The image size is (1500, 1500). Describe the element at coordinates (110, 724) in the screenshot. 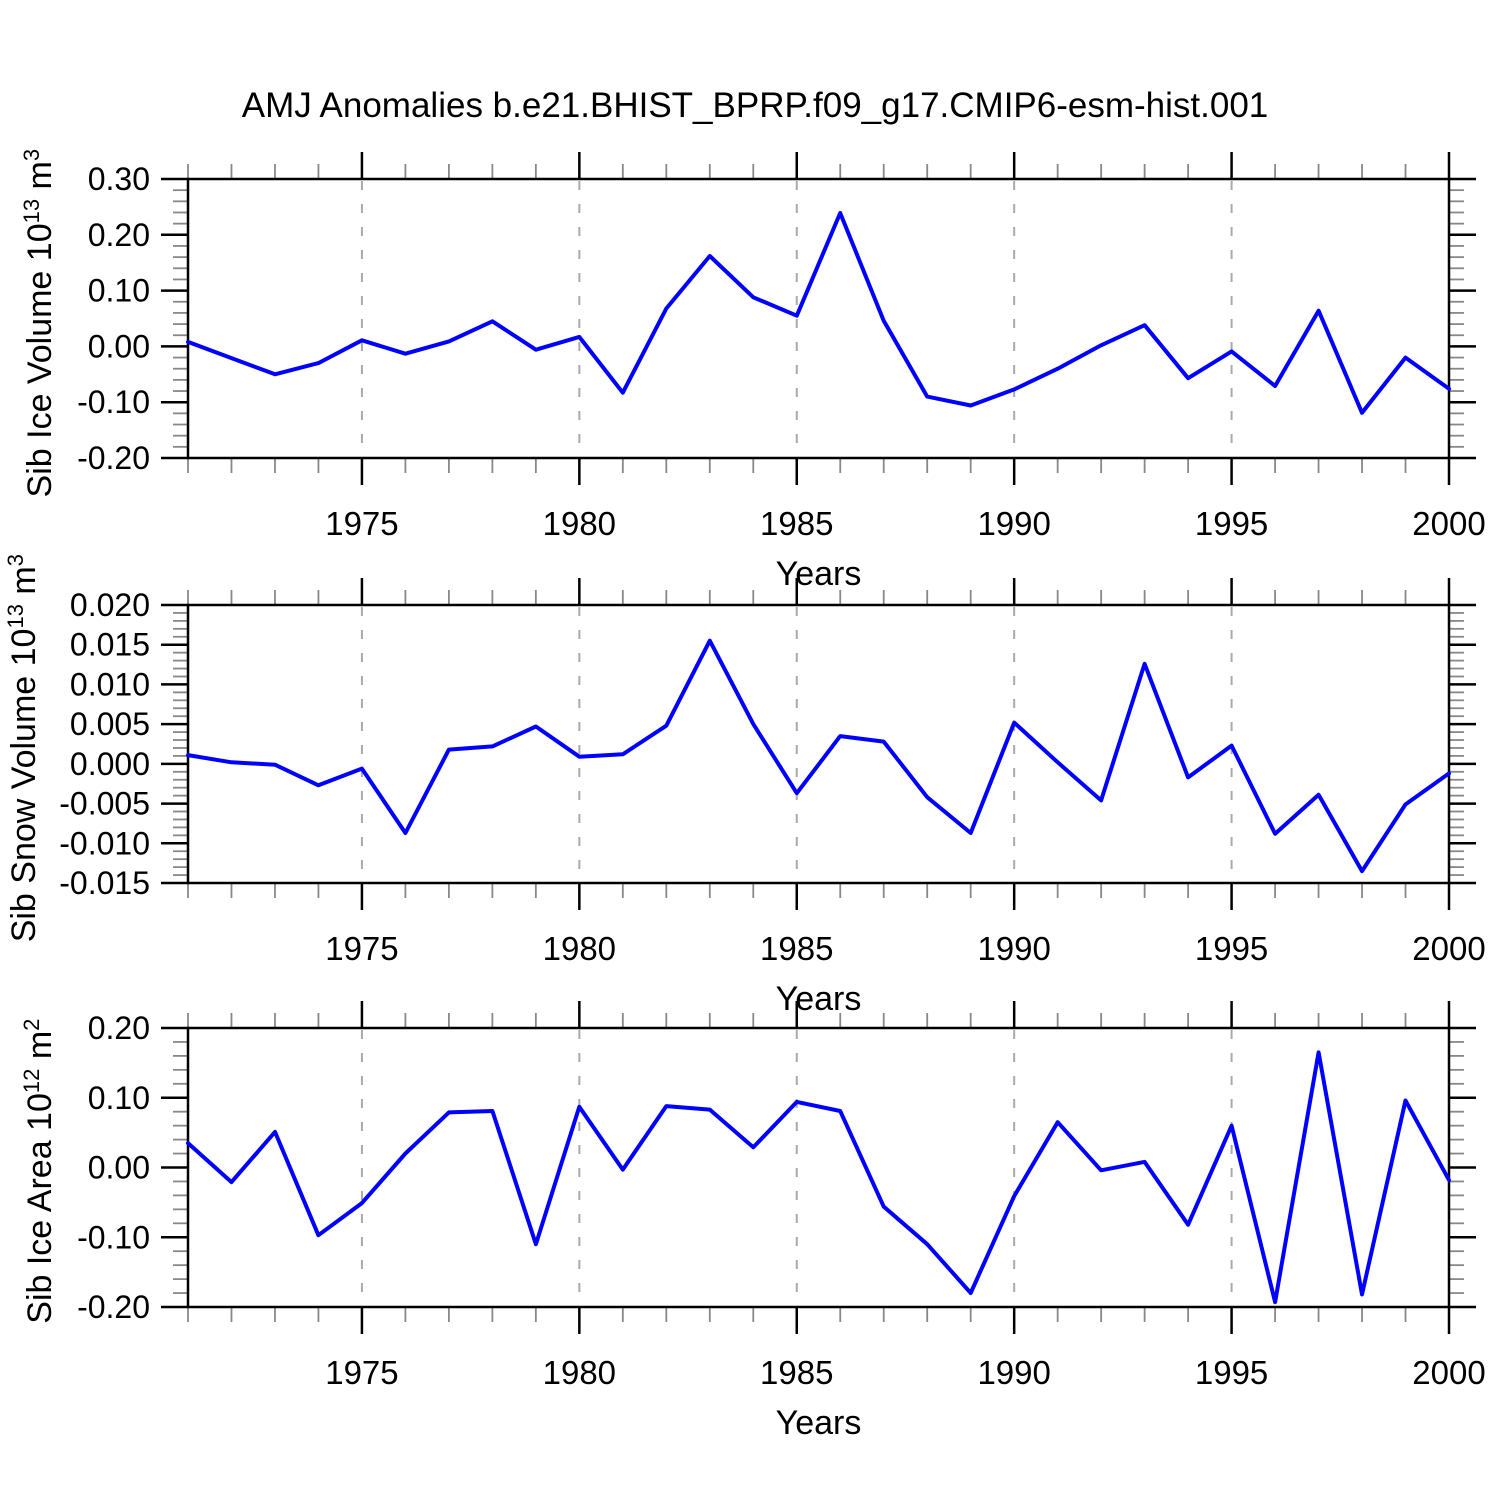

I see `svg-text: 0.005` at that location.